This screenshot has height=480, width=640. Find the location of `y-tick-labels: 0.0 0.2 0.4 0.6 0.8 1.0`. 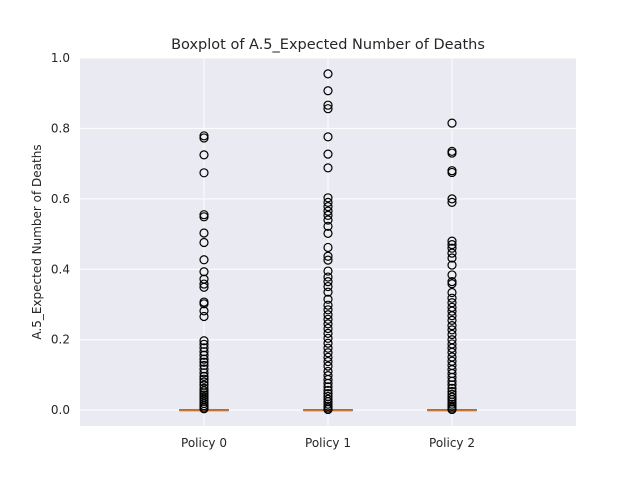

y-tick-labels: 0.0 0.2 0.4 0.6 0.8 1.0 is located at coordinates (60, 234).